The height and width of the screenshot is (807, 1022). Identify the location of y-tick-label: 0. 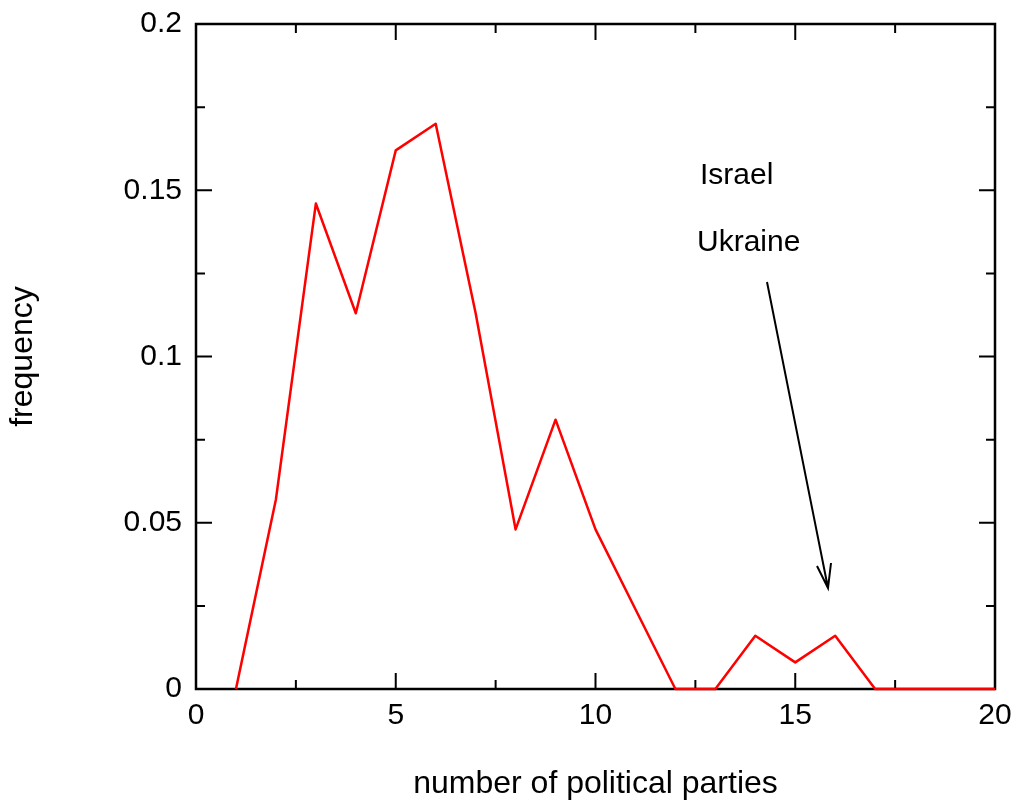
(173, 687).